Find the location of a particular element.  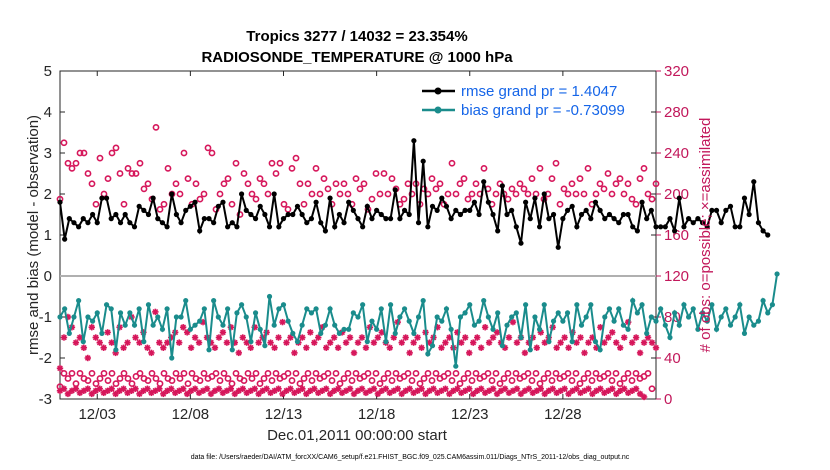

x-axis-label: Dec.01,2011 00:00:00 start is located at coordinates (357, 435).